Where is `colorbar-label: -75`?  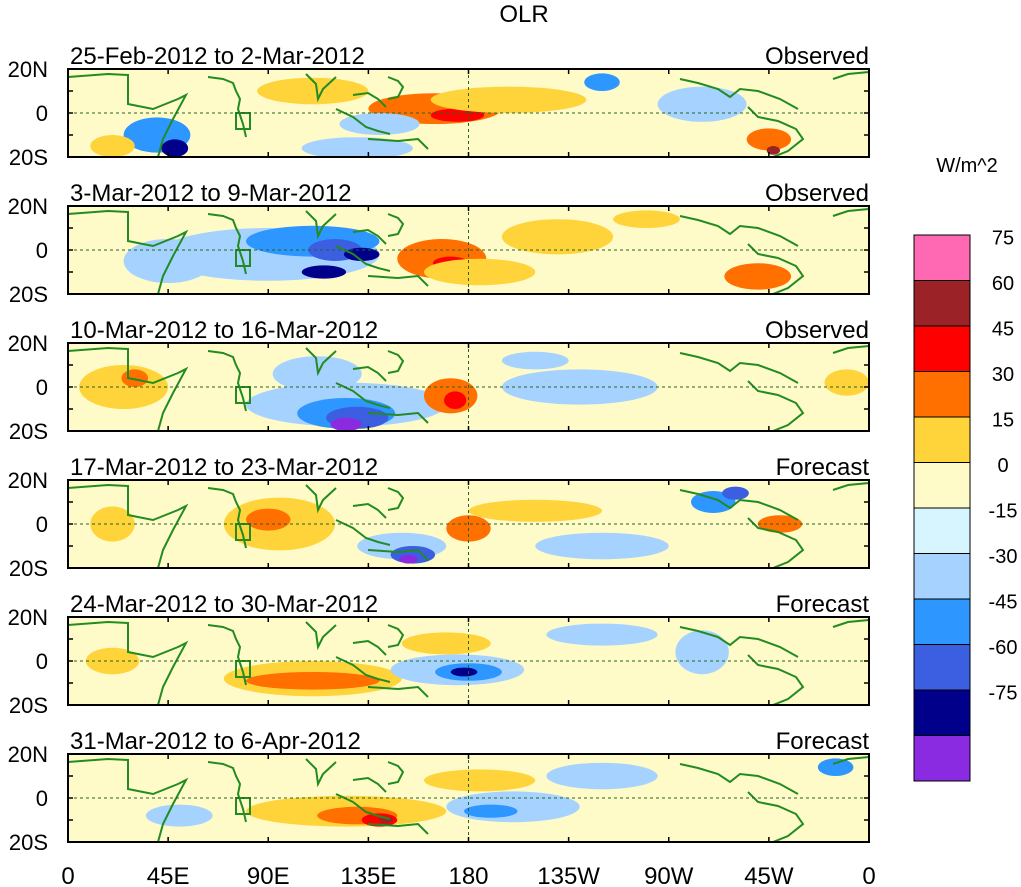 colorbar-label: -75 is located at coordinates (1003, 694).